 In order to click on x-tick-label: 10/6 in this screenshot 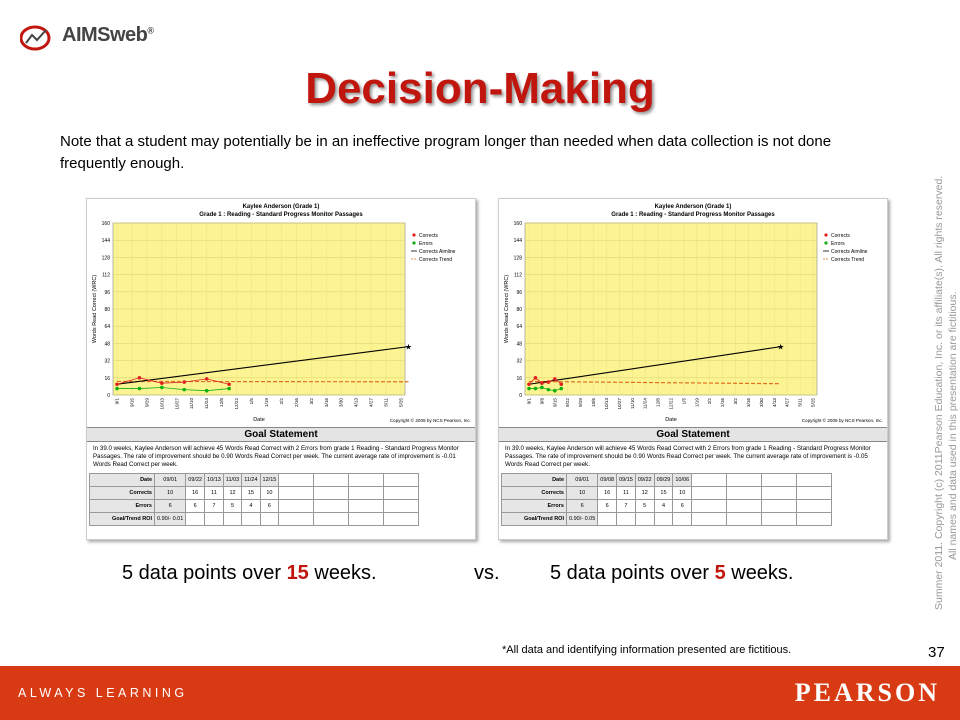, I will do `click(593, 402)`.